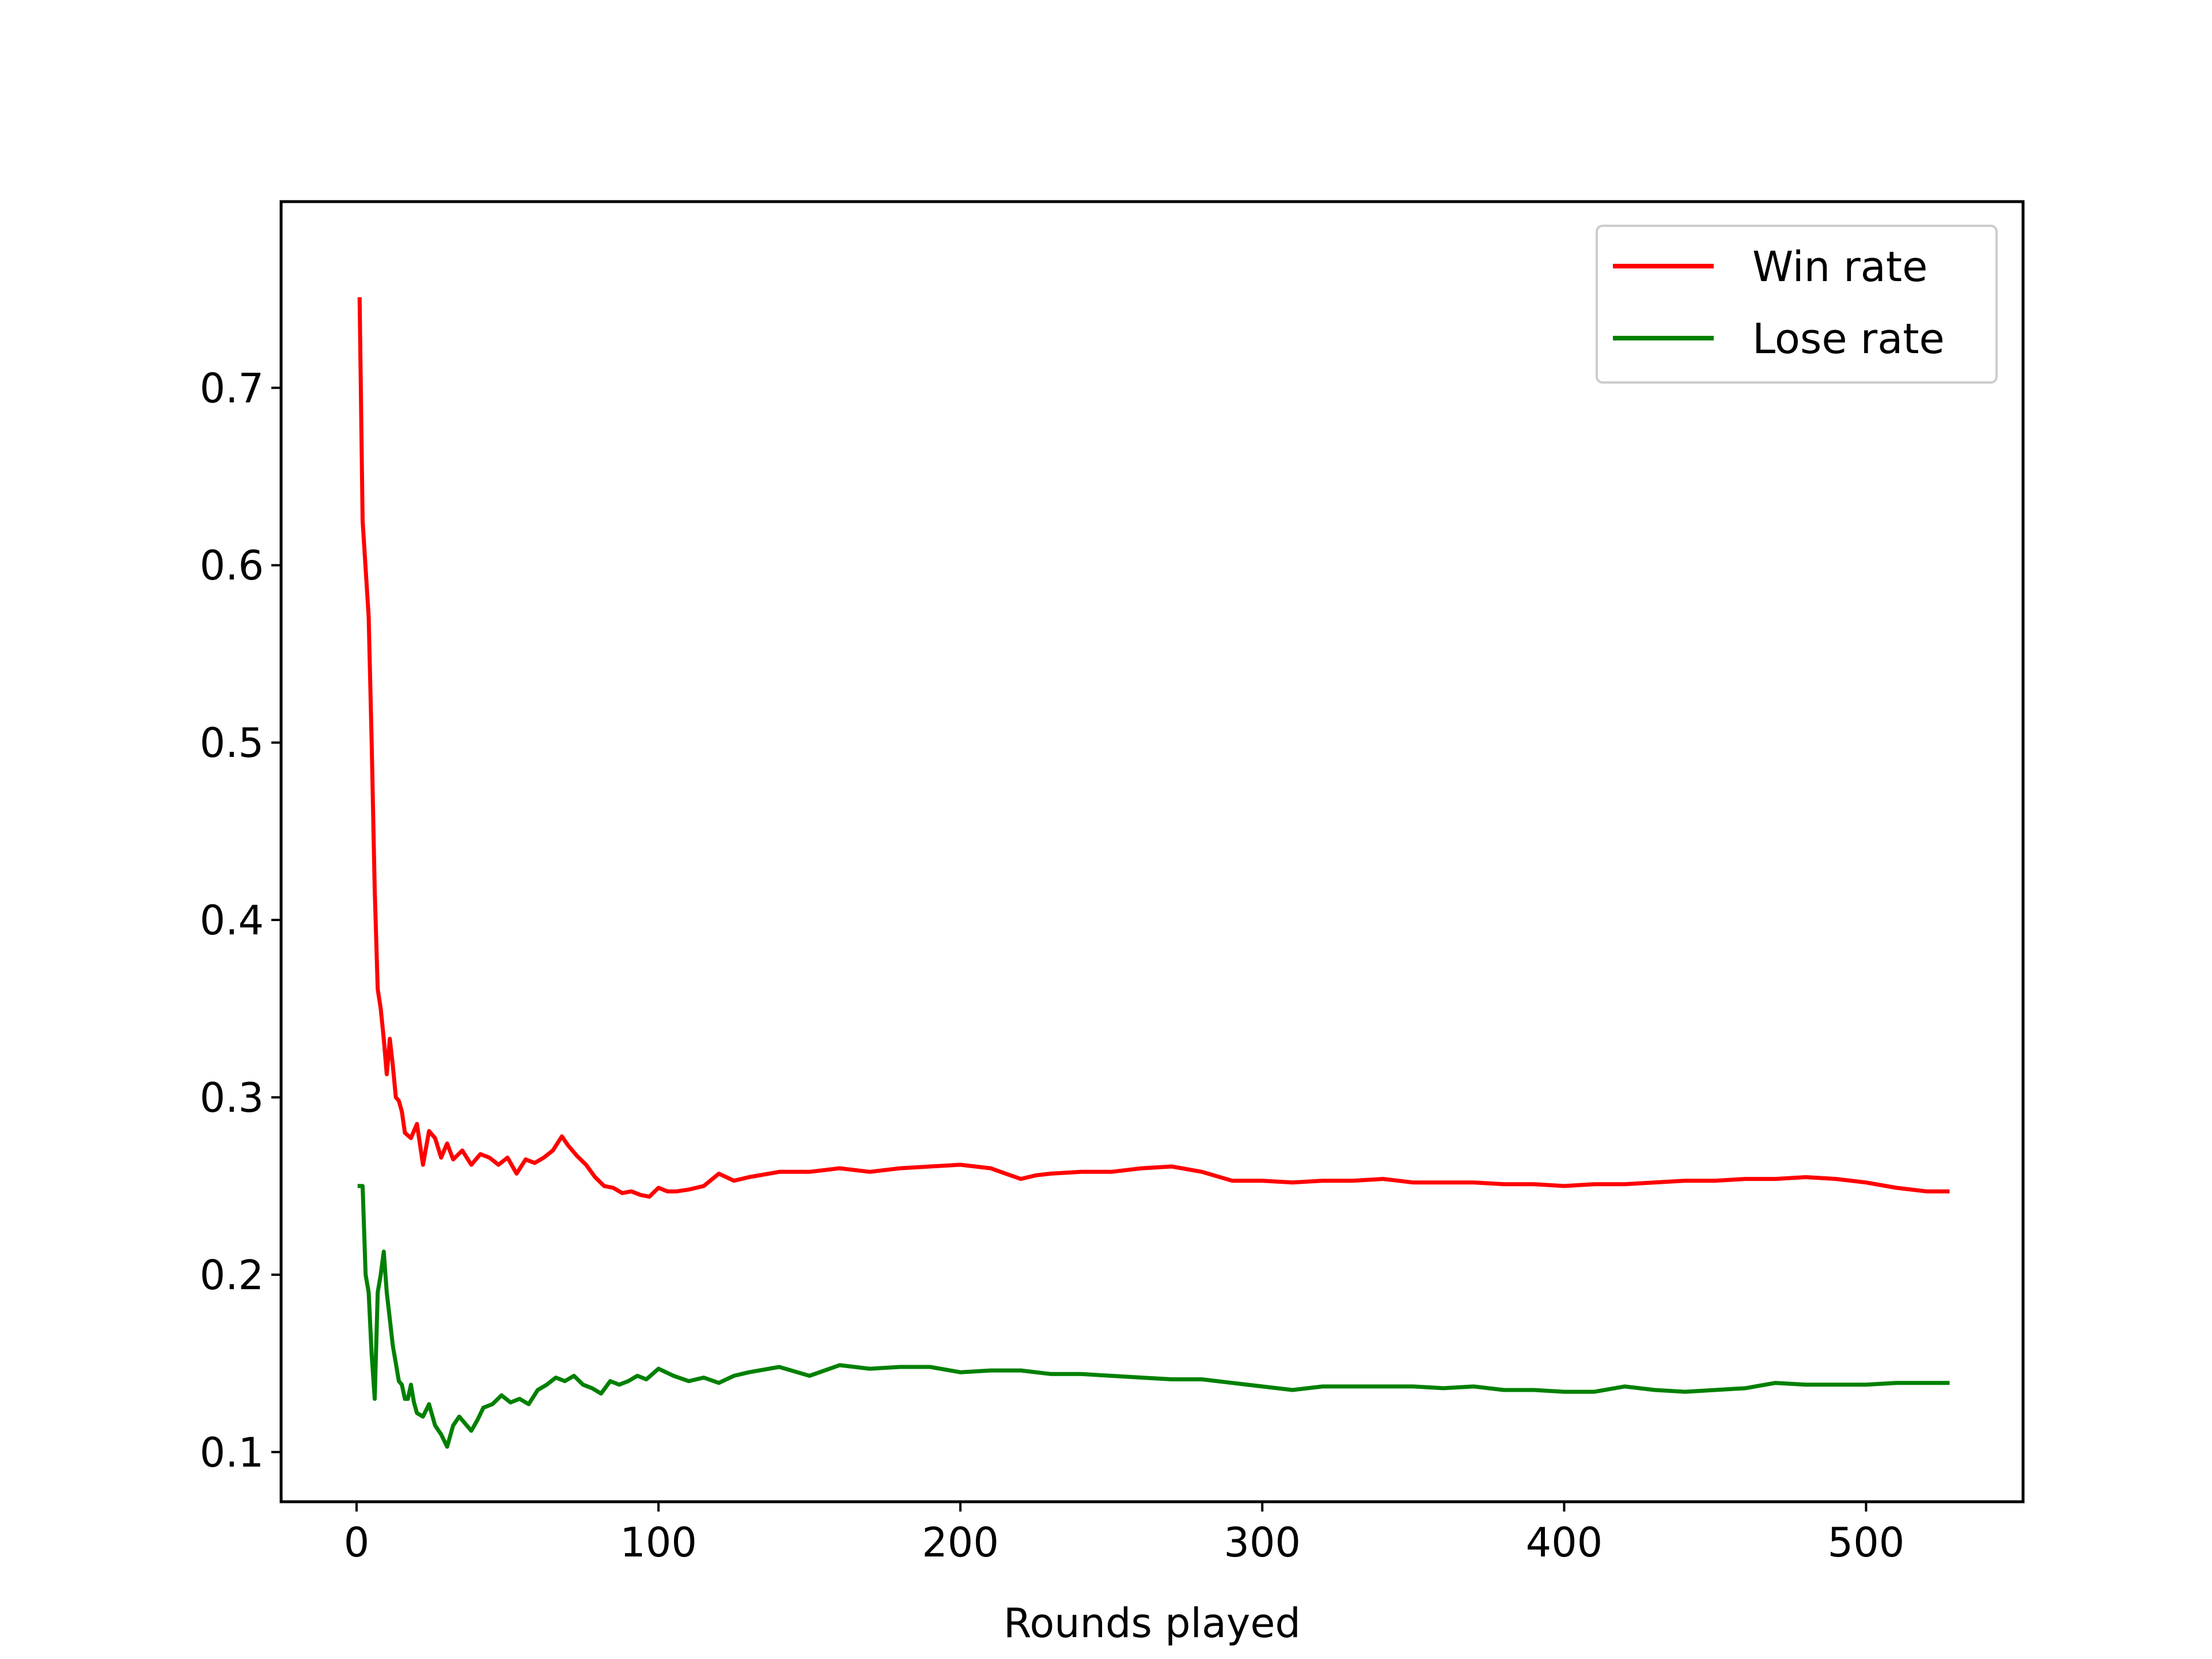 The height and width of the screenshot is (1659, 2212). What do you see at coordinates (232, 565) in the screenshot?
I see `y-tick-label: 0.6` at bounding box center [232, 565].